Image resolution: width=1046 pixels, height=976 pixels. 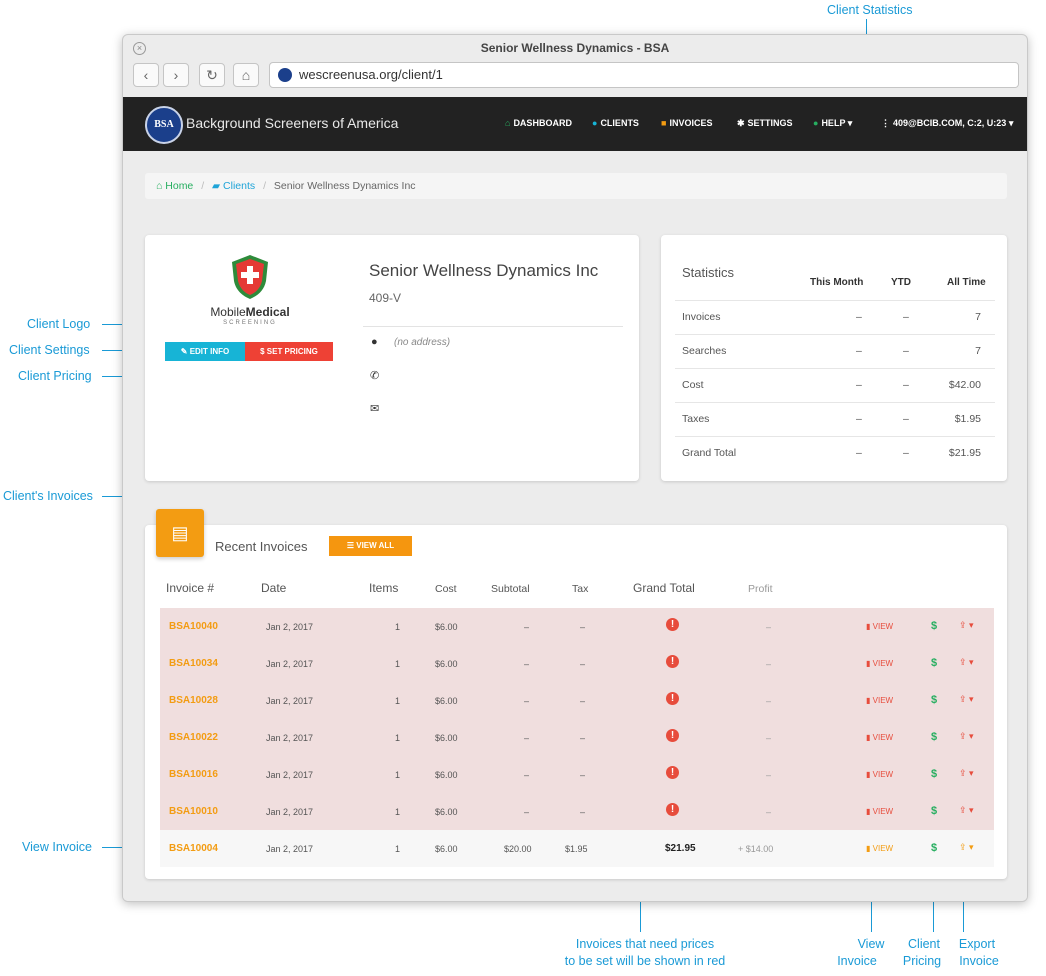 I want to click on col-grand-total: Grand Total, so click(x=664, y=588).